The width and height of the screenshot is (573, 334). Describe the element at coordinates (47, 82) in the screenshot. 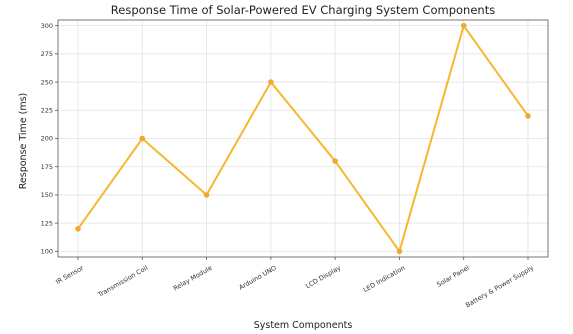

I see `y-tick-label: 250` at that location.